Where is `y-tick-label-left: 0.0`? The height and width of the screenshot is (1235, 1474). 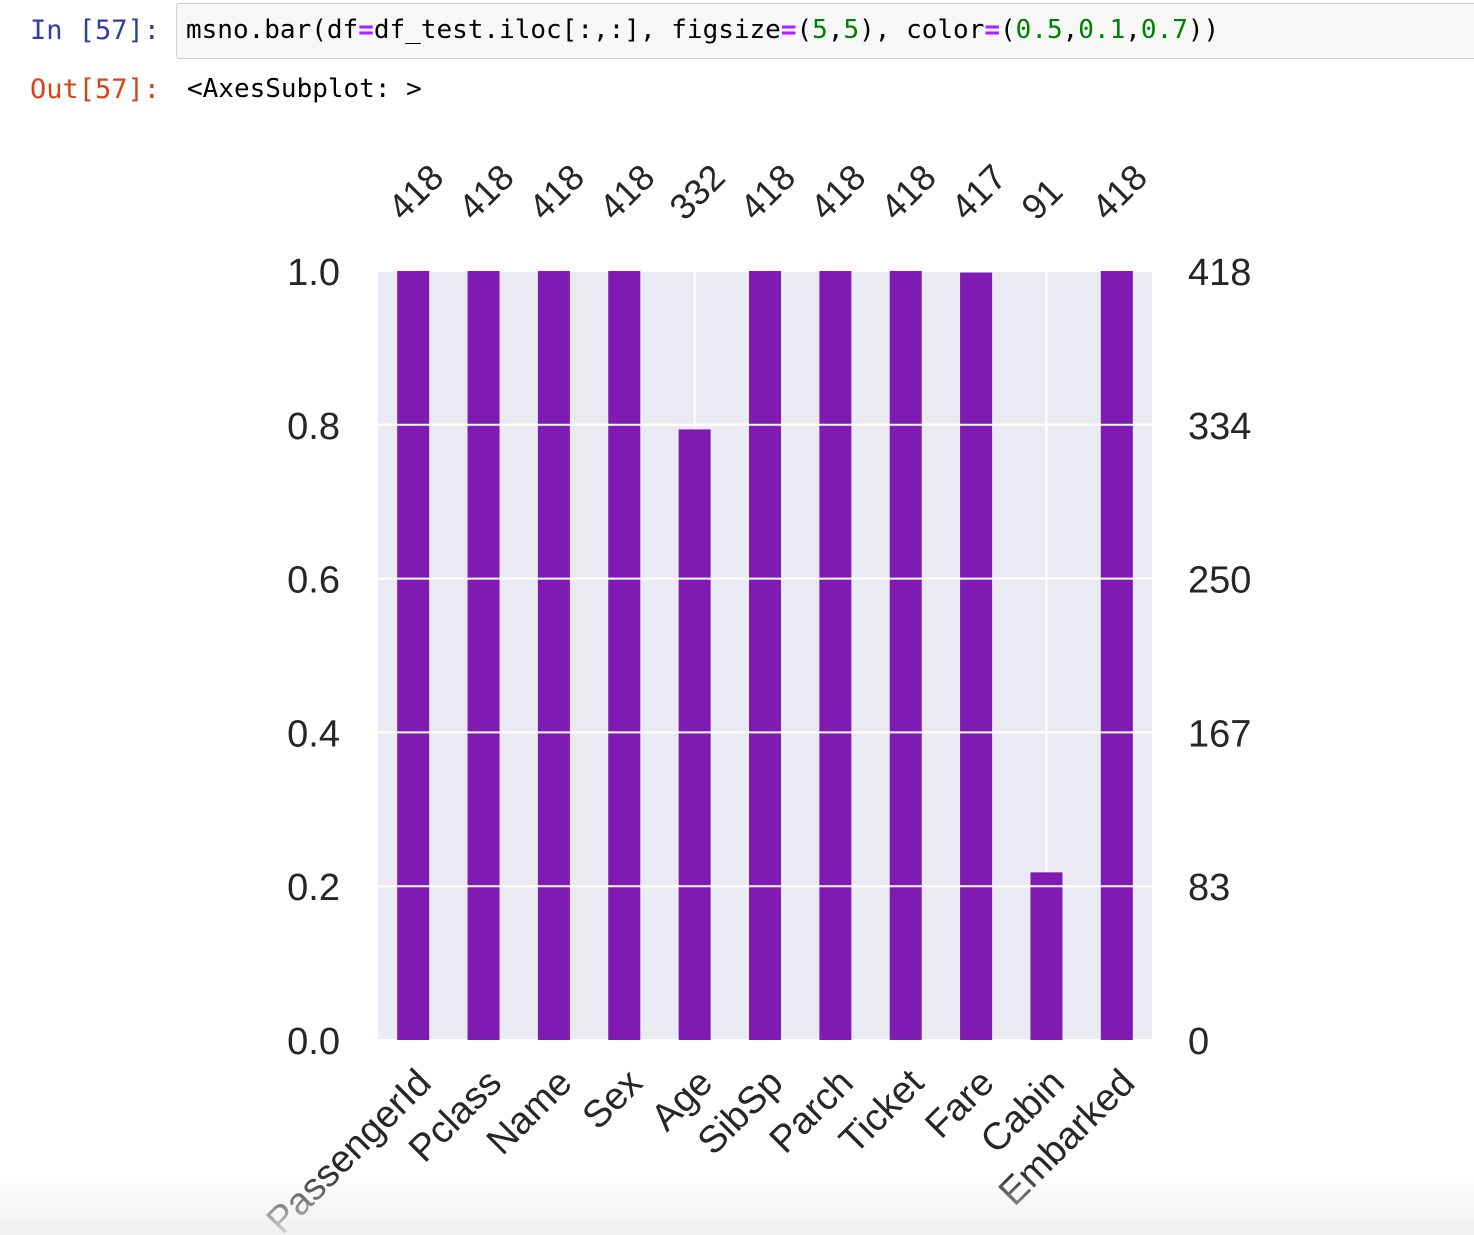 y-tick-label-left: 0.0 is located at coordinates (313, 1042).